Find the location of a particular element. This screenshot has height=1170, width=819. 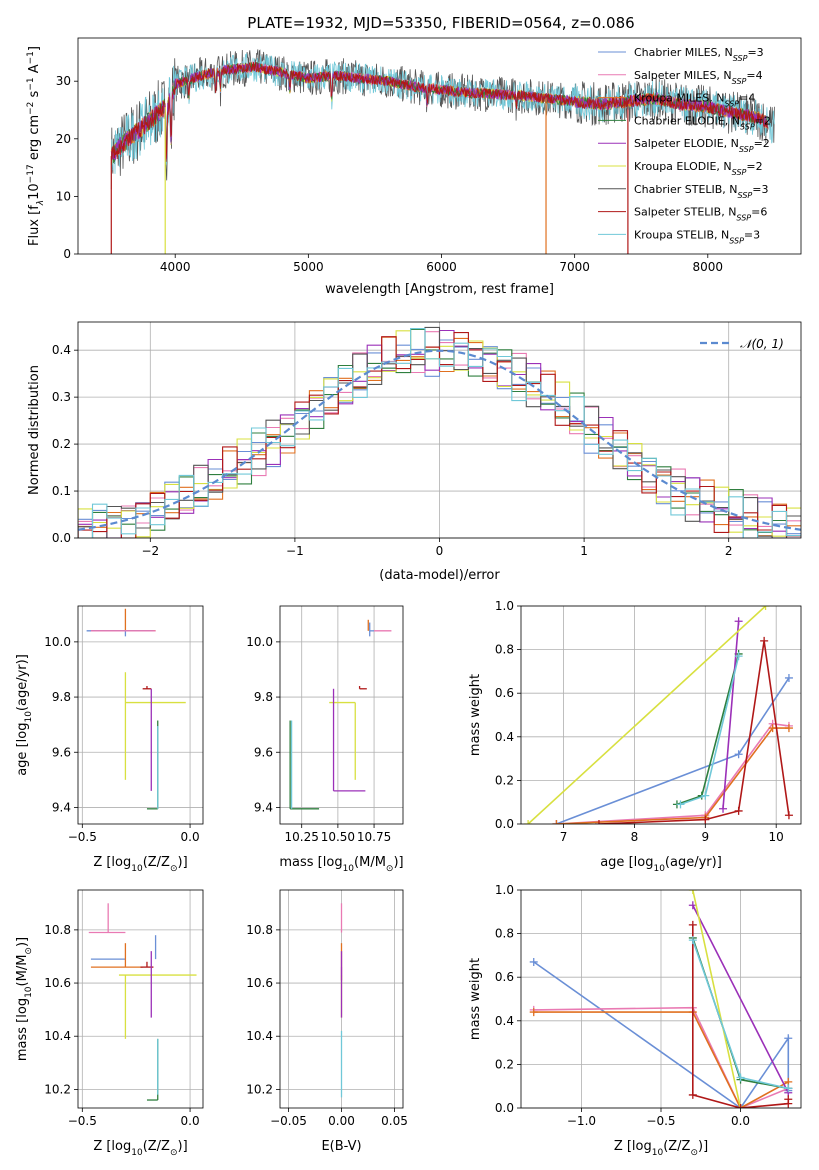

x-tick-label: 4000 is located at coordinates (175, 267).